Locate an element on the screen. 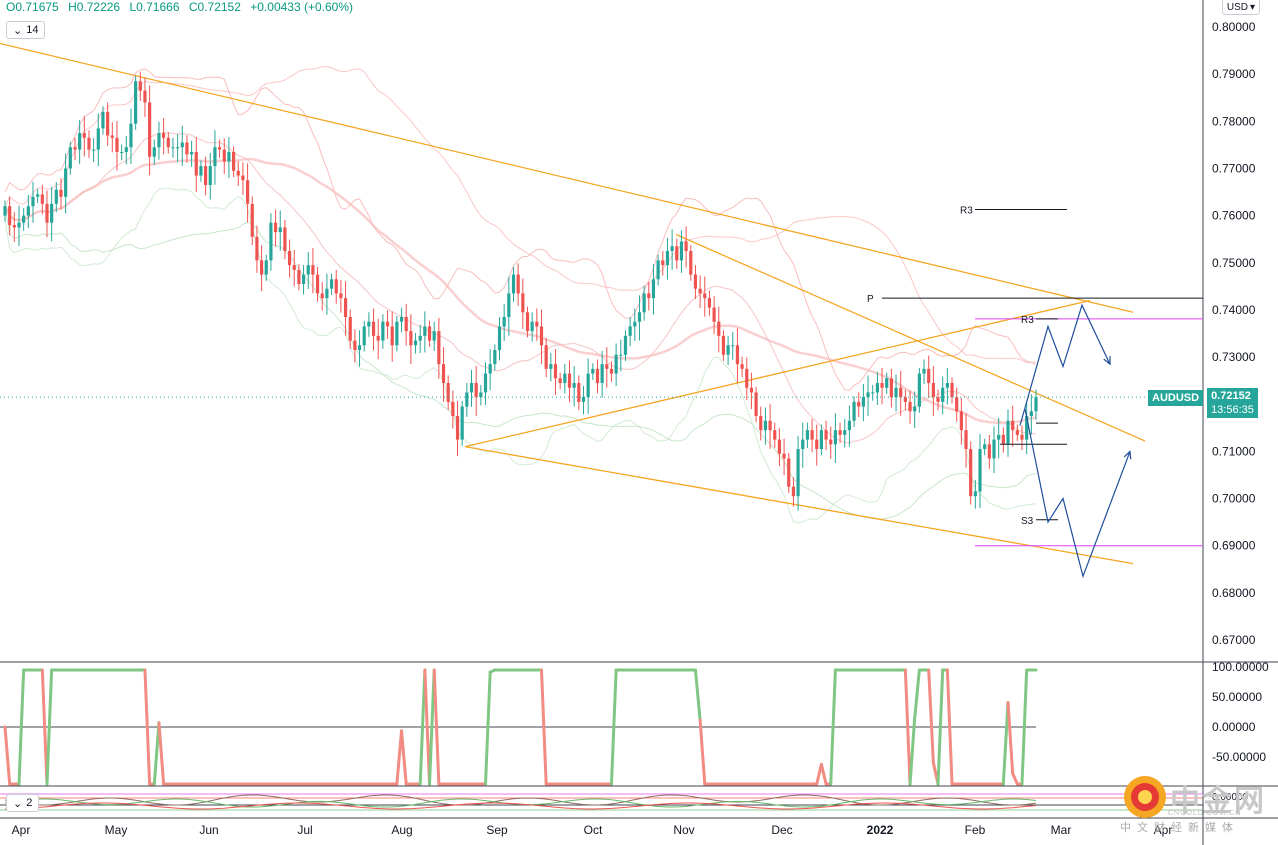 The image size is (1278, 845). bullish-projection-arrow is located at coordinates (1065, 364).